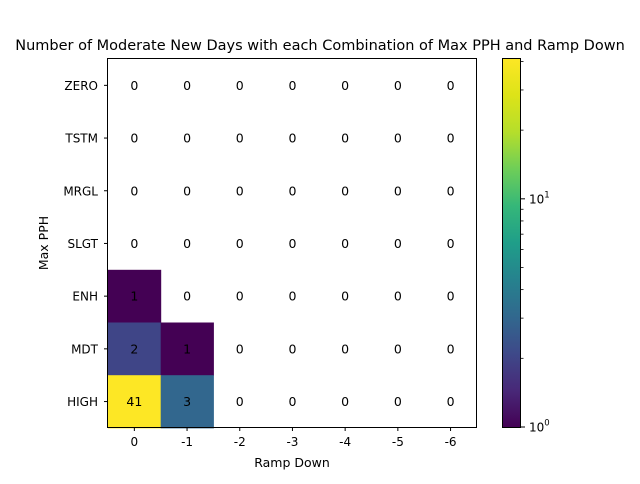 The width and height of the screenshot is (640, 484). I want to click on y-tick-label: ZERO, so click(81, 86).